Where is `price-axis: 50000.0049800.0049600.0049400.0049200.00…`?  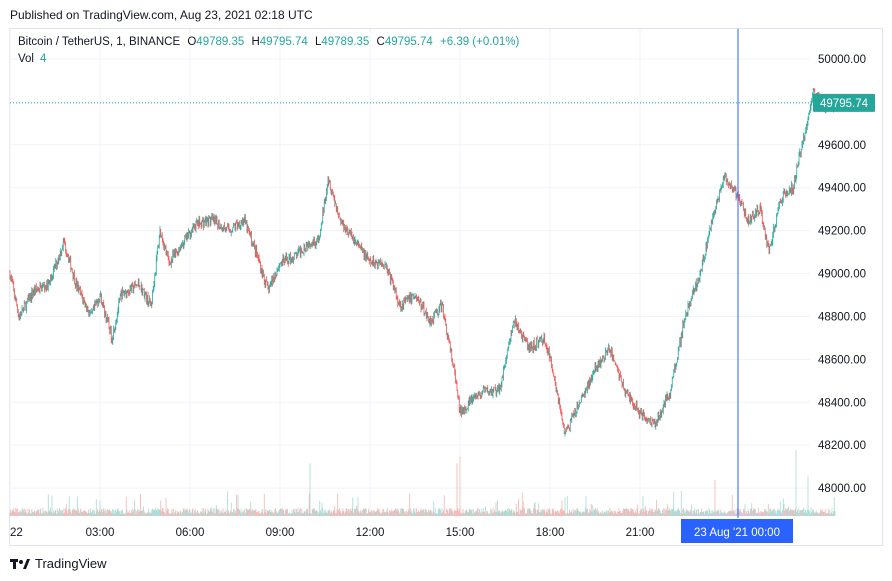 price-axis: 50000.0049800.0049600.0049400.0049200.00… is located at coordinates (842, 274).